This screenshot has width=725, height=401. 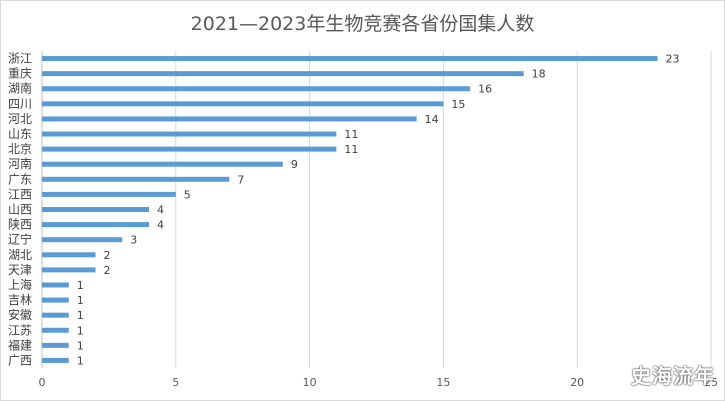 What do you see at coordinates (20, 194) in the screenshot?
I see `category-label: 江西` at bounding box center [20, 194].